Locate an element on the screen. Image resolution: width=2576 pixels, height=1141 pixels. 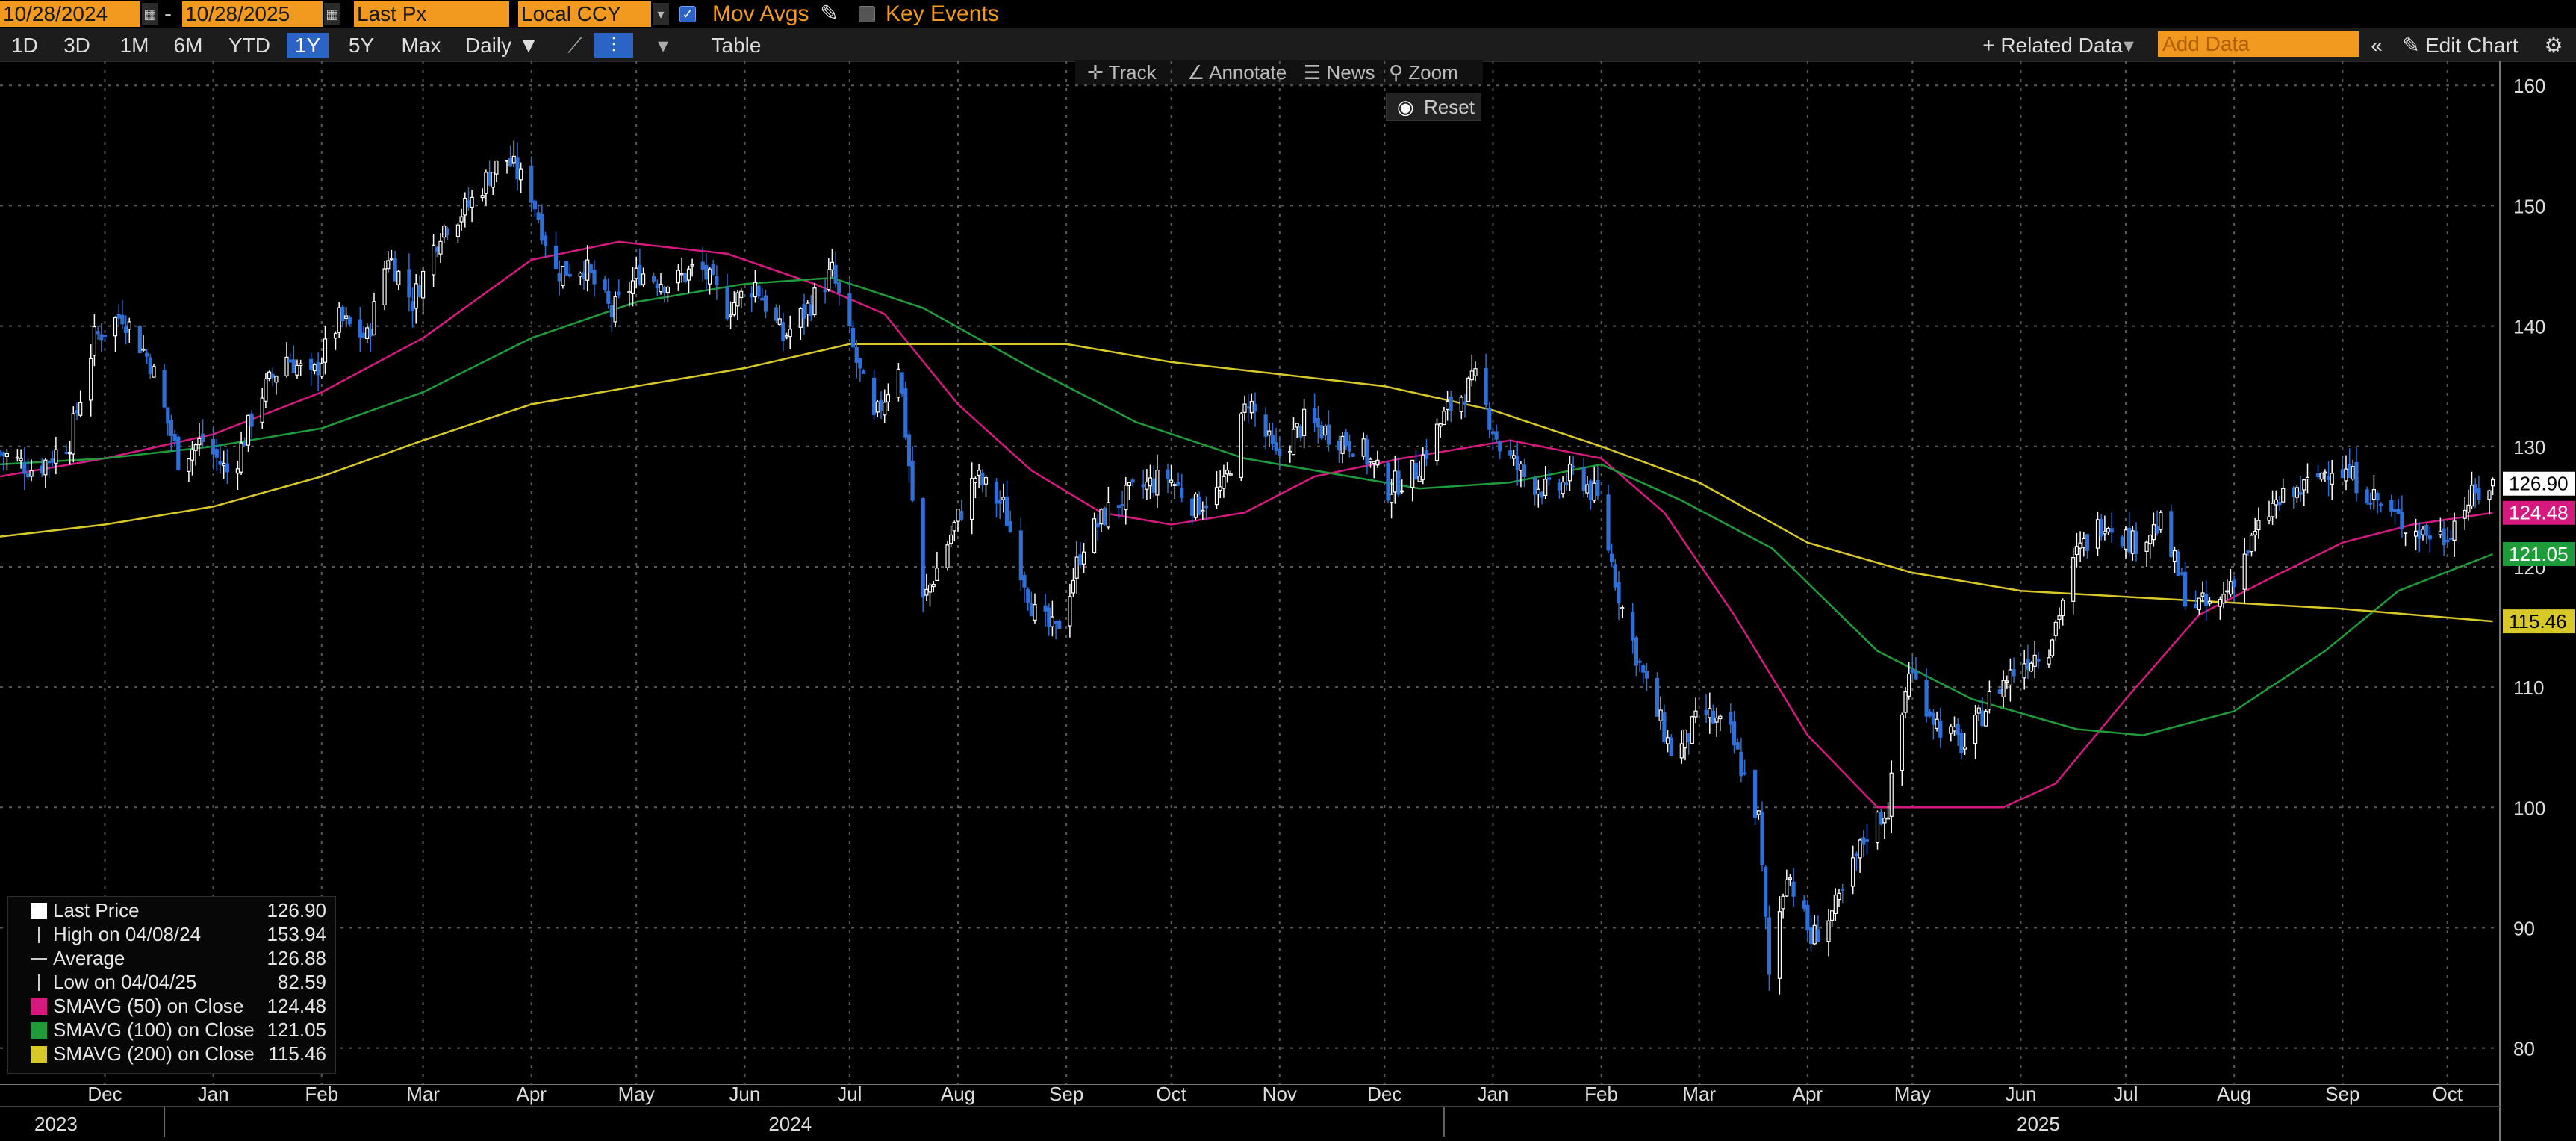
value-label-text: 126.90 is located at coordinates (2539, 484).